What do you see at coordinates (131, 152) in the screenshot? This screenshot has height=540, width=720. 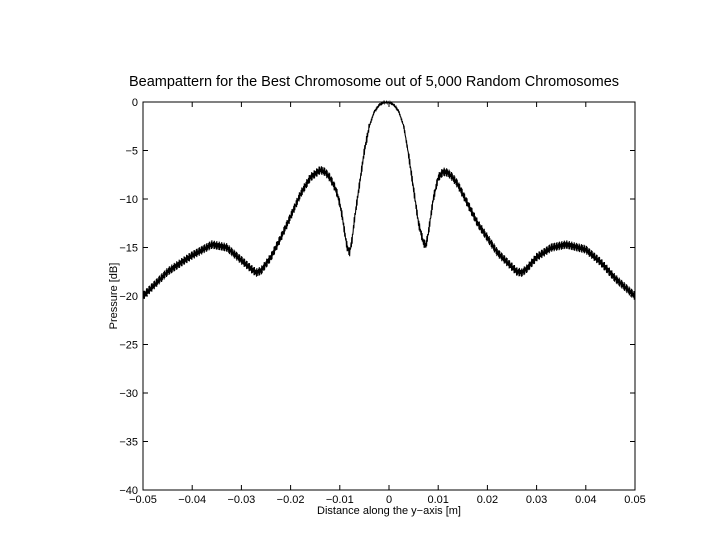 I see `y-tick-label: −5` at bounding box center [131, 152].